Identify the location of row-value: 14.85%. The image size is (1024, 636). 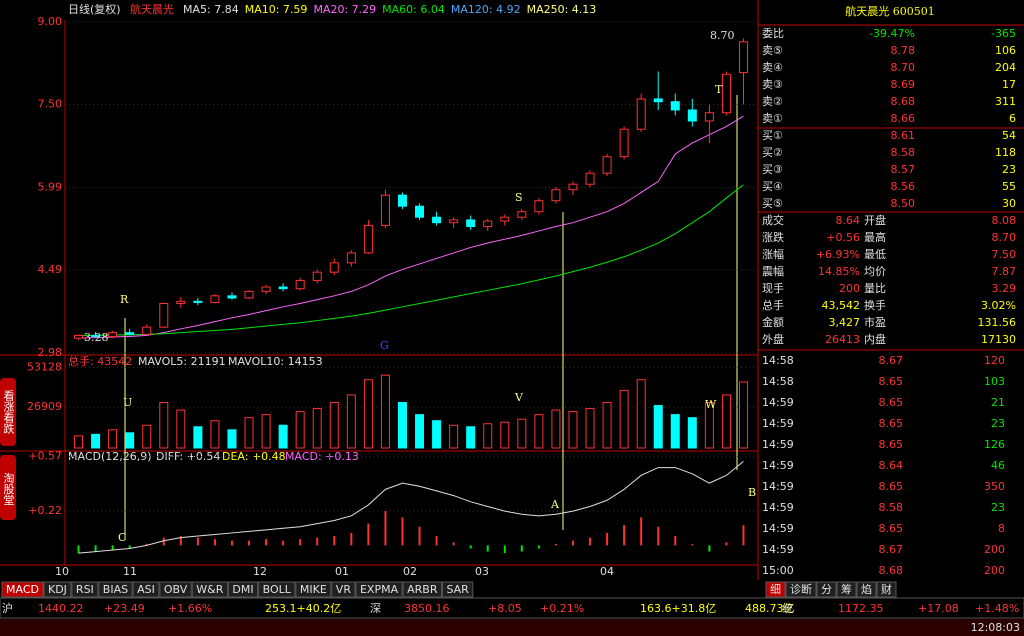
(839, 271).